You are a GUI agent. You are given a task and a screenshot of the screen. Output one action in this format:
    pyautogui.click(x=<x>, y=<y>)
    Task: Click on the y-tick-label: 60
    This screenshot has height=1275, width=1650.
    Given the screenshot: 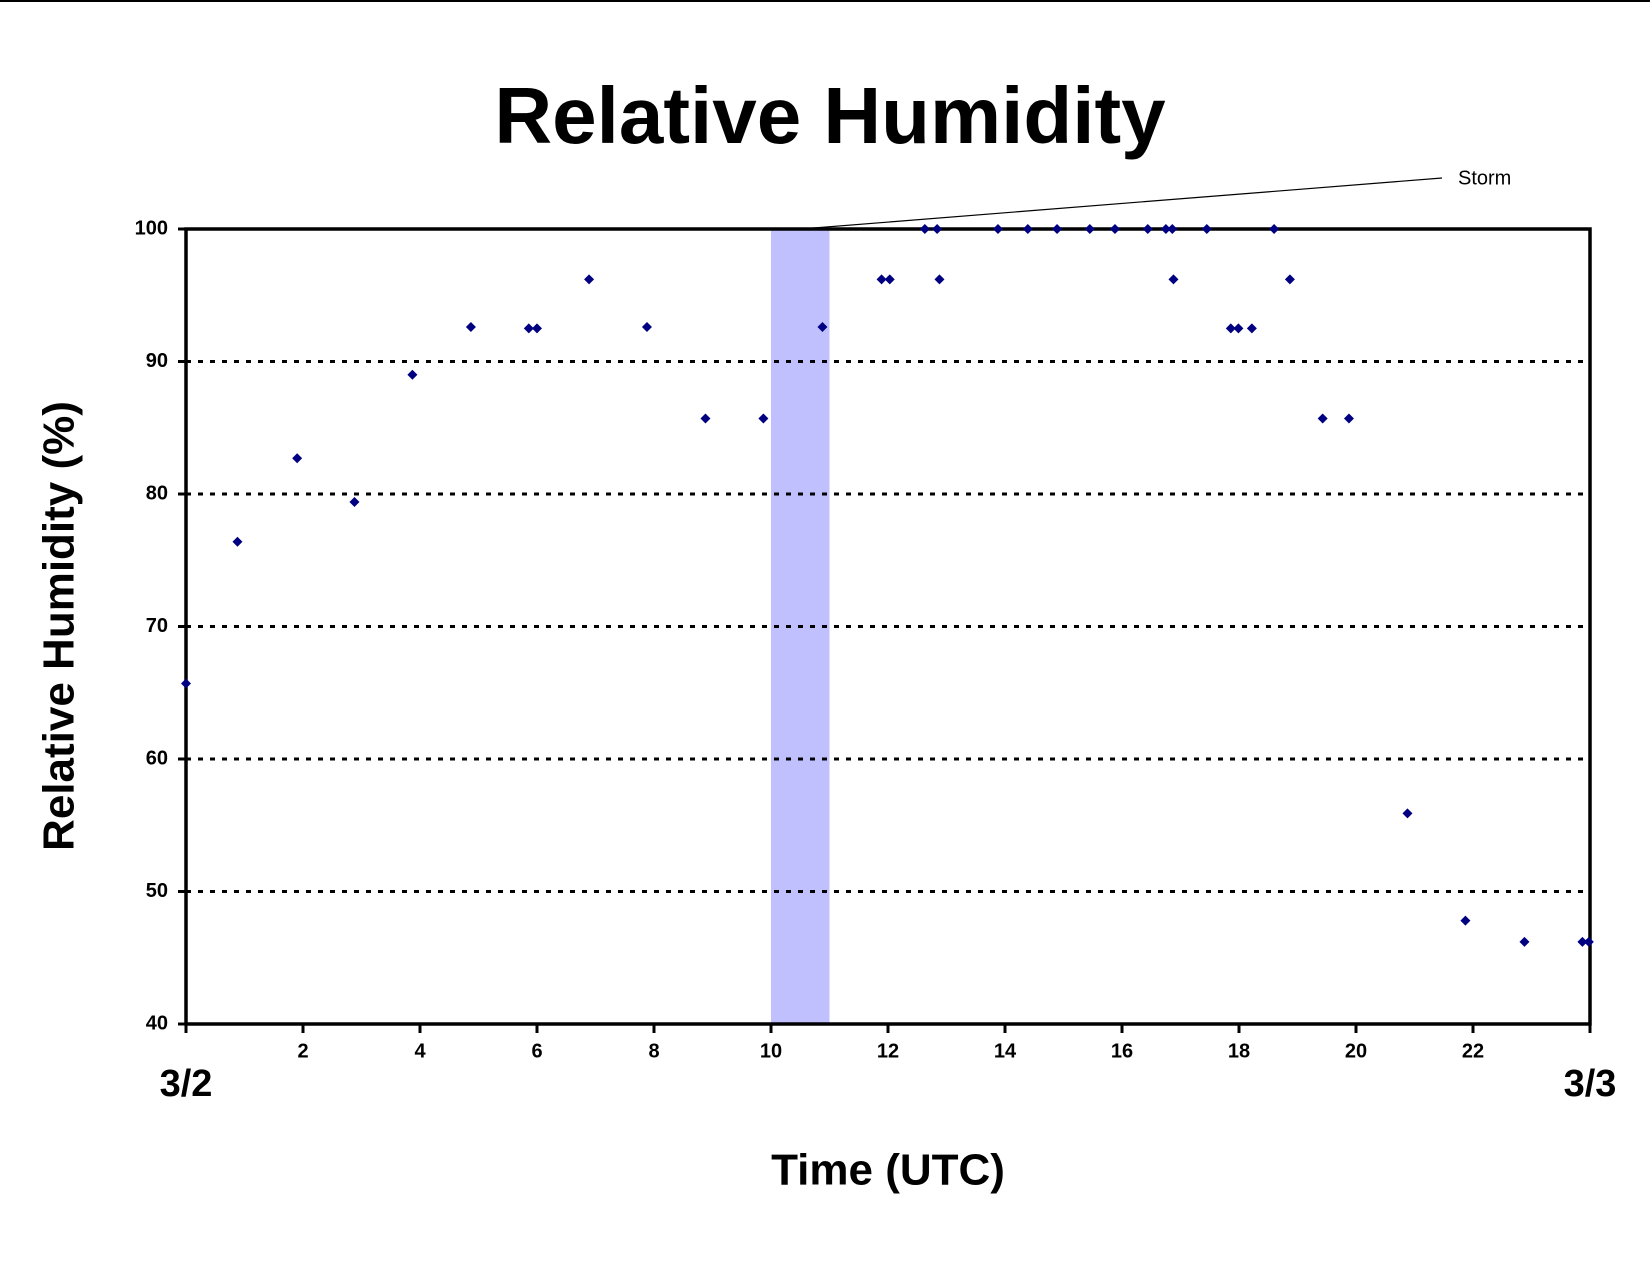 What is the action you would take?
    pyautogui.click(x=157, y=758)
    